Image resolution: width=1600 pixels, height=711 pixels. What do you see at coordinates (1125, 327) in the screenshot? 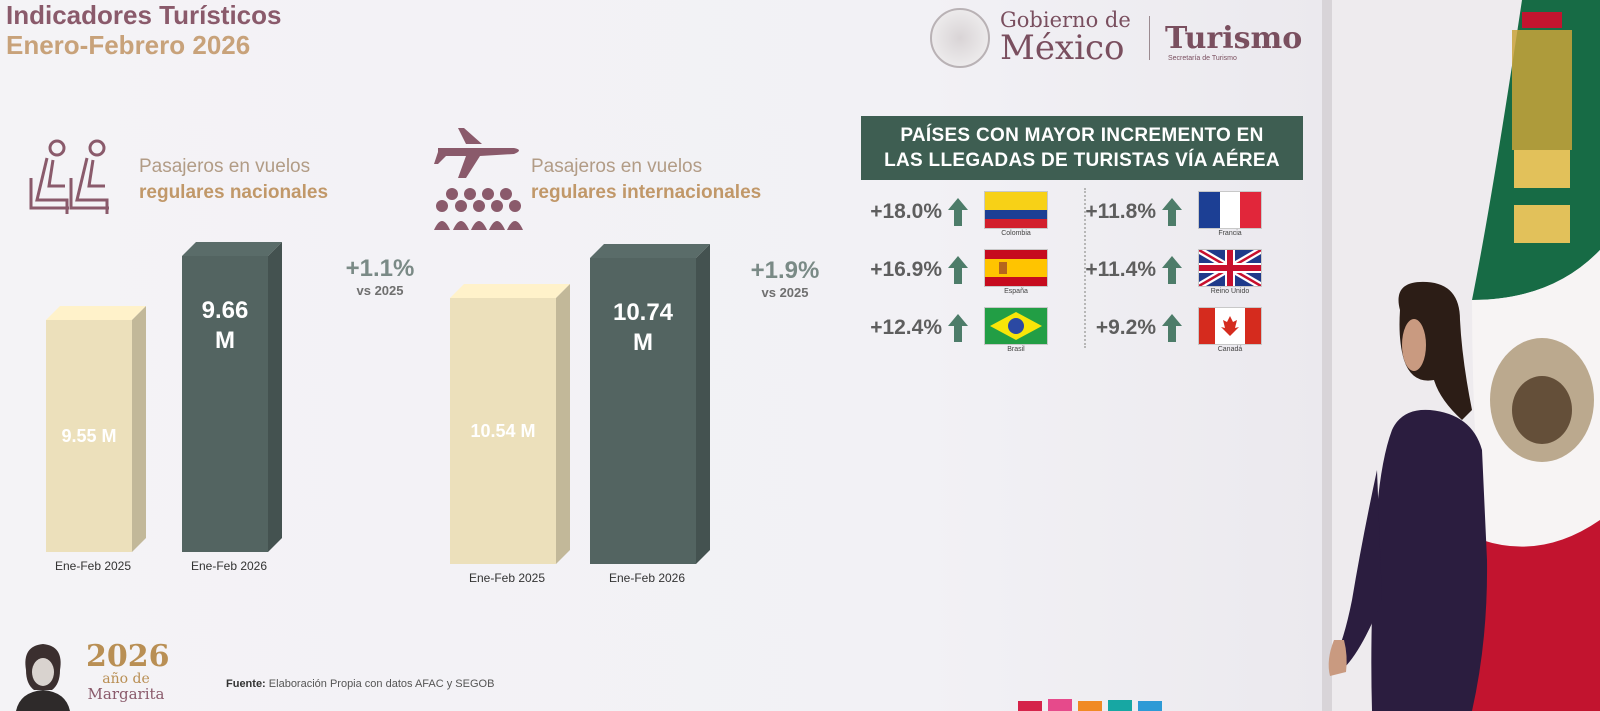
I see `country-pct: +9.2%` at bounding box center [1125, 327].